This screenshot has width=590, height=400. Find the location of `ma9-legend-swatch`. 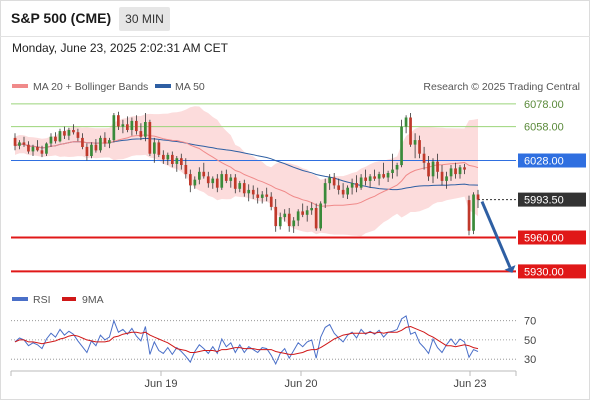

ma9-legend-swatch is located at coordinates (69, 299).